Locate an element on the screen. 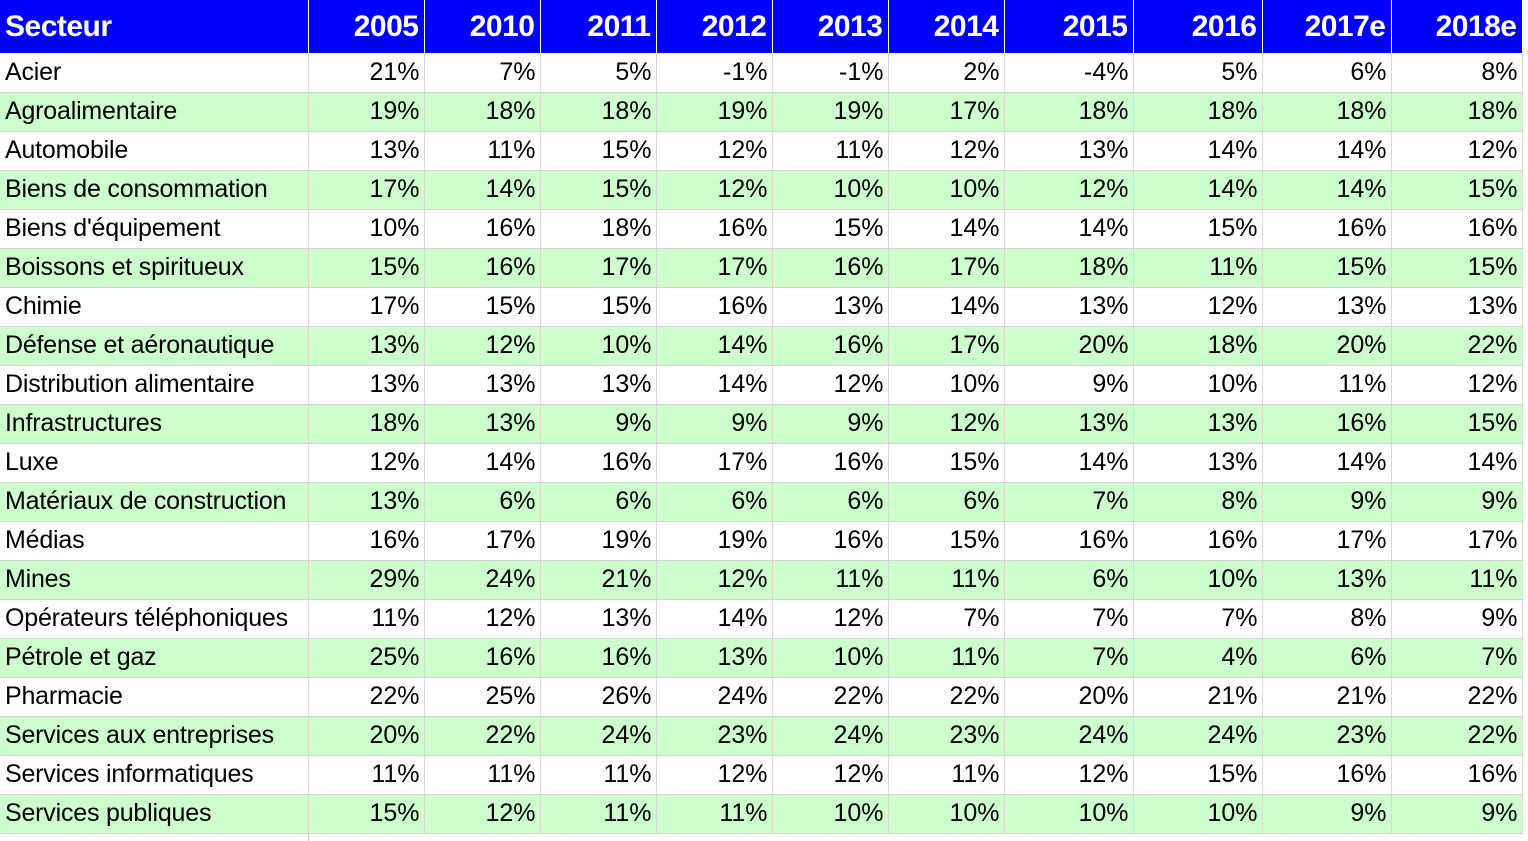 The image size is (1528, 841). sector-name-cell: Distribution alimentaire is located at coordinates (154, 385).